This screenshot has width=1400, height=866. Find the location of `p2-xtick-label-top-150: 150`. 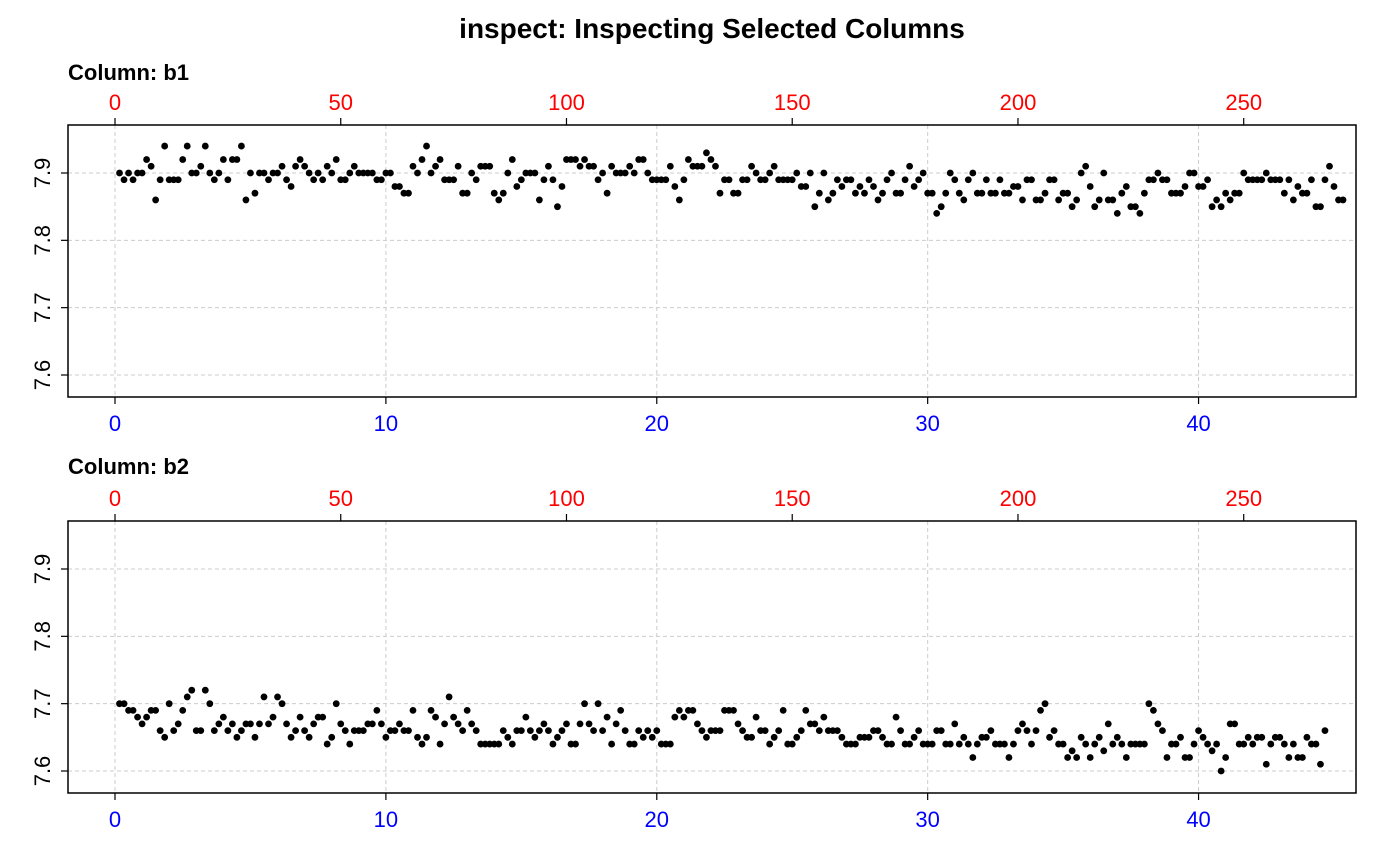

p2-xtick-label-top-150: 150 is located at coordinates (792, 498).